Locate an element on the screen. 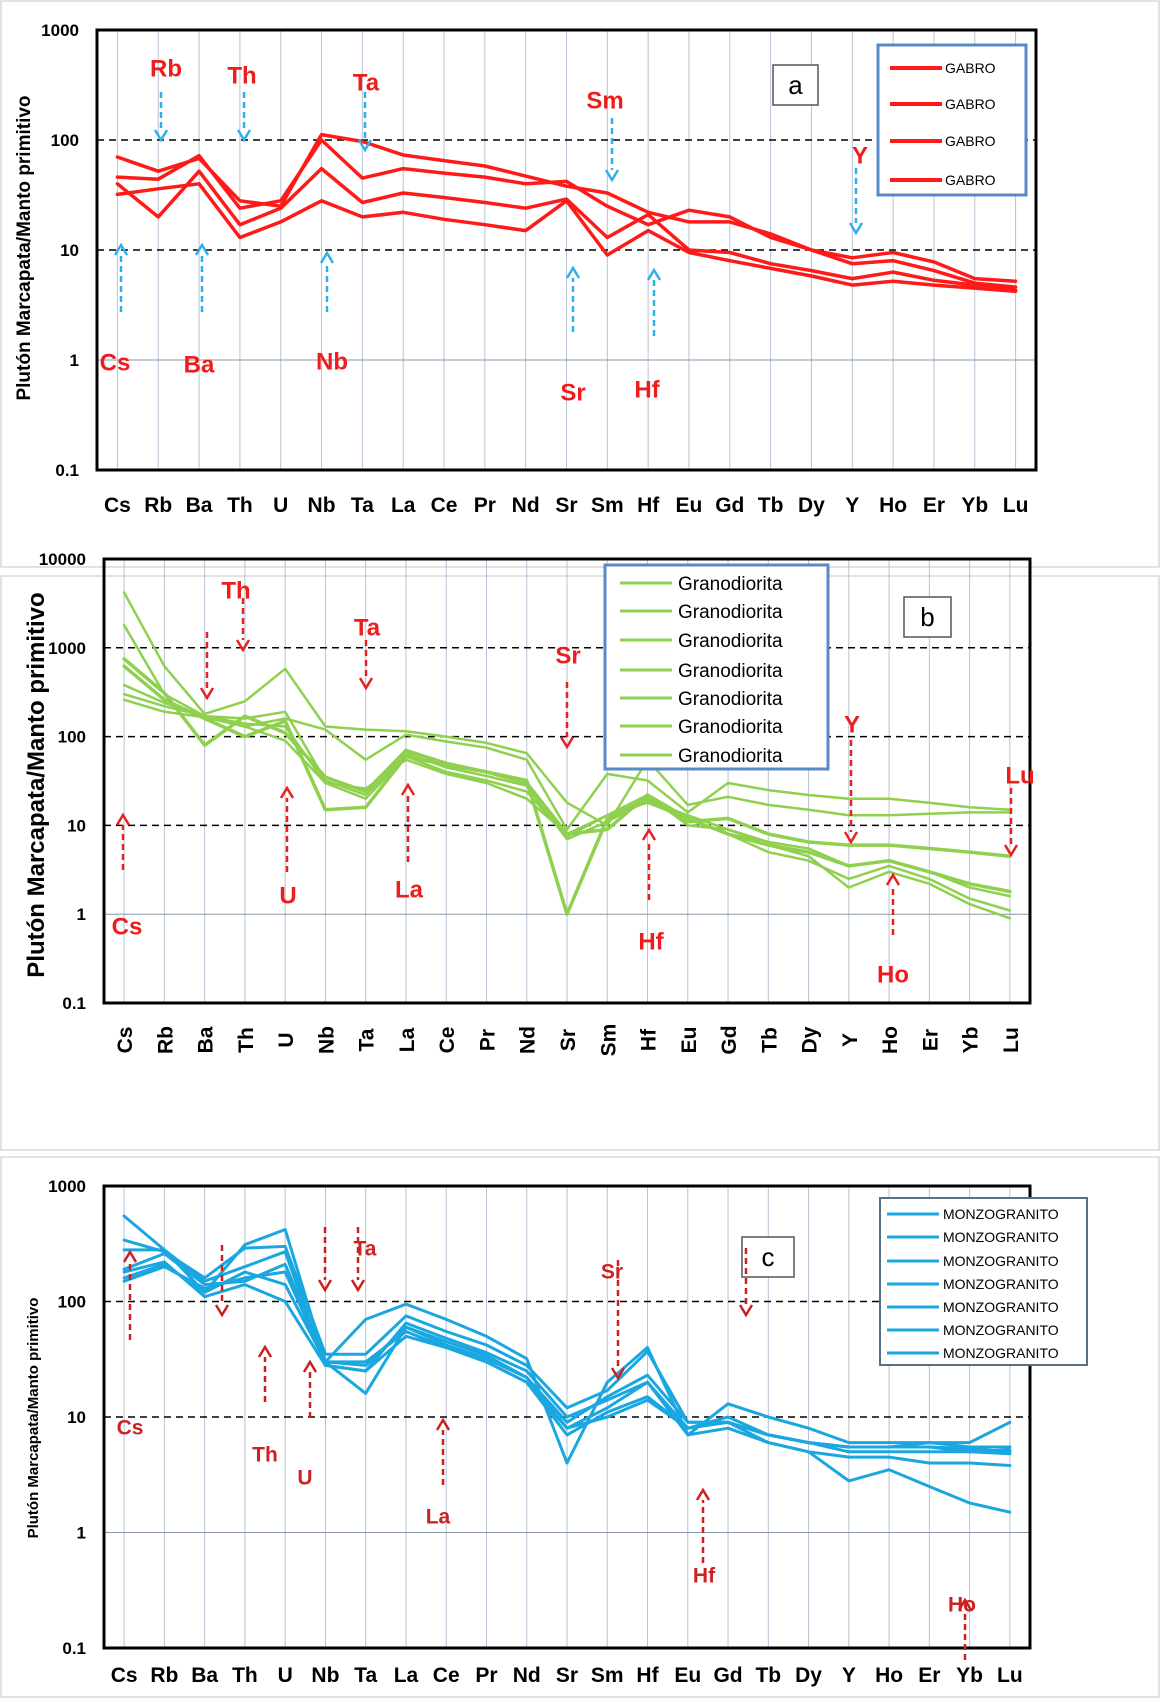 The width and height of the screenshot is (1160, 1698). annotation-label-a: Sm is located at coordinates (604, 100).